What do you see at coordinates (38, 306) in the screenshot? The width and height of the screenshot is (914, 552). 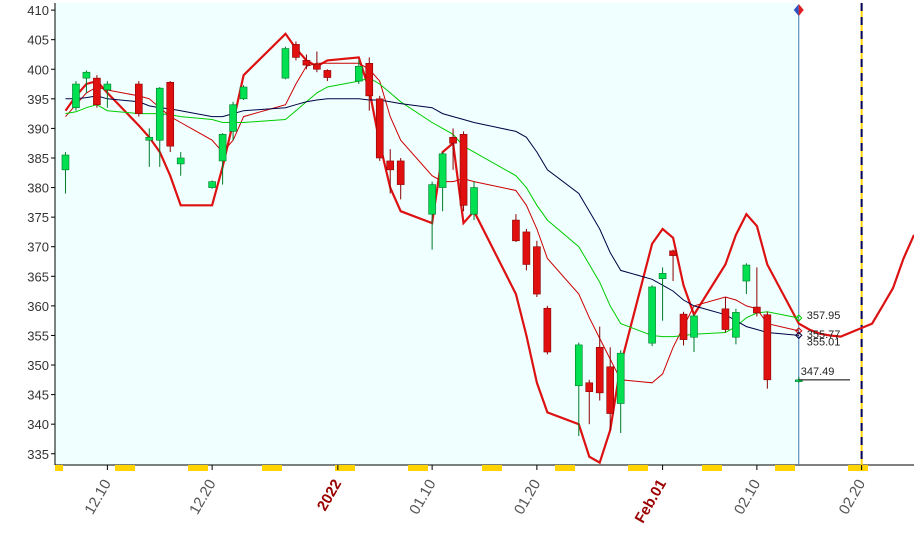 I see `y-tick-label: 360` at bounding box center [38, 306].